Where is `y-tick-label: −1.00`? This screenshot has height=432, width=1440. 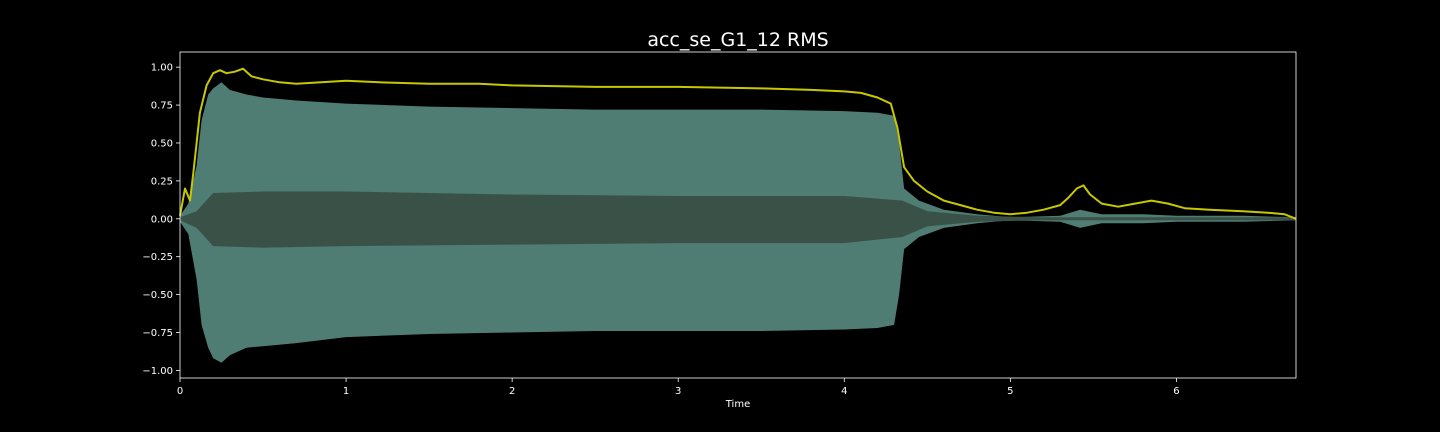
y-tick-label: −1.00 is located at coordinates (157, 371).